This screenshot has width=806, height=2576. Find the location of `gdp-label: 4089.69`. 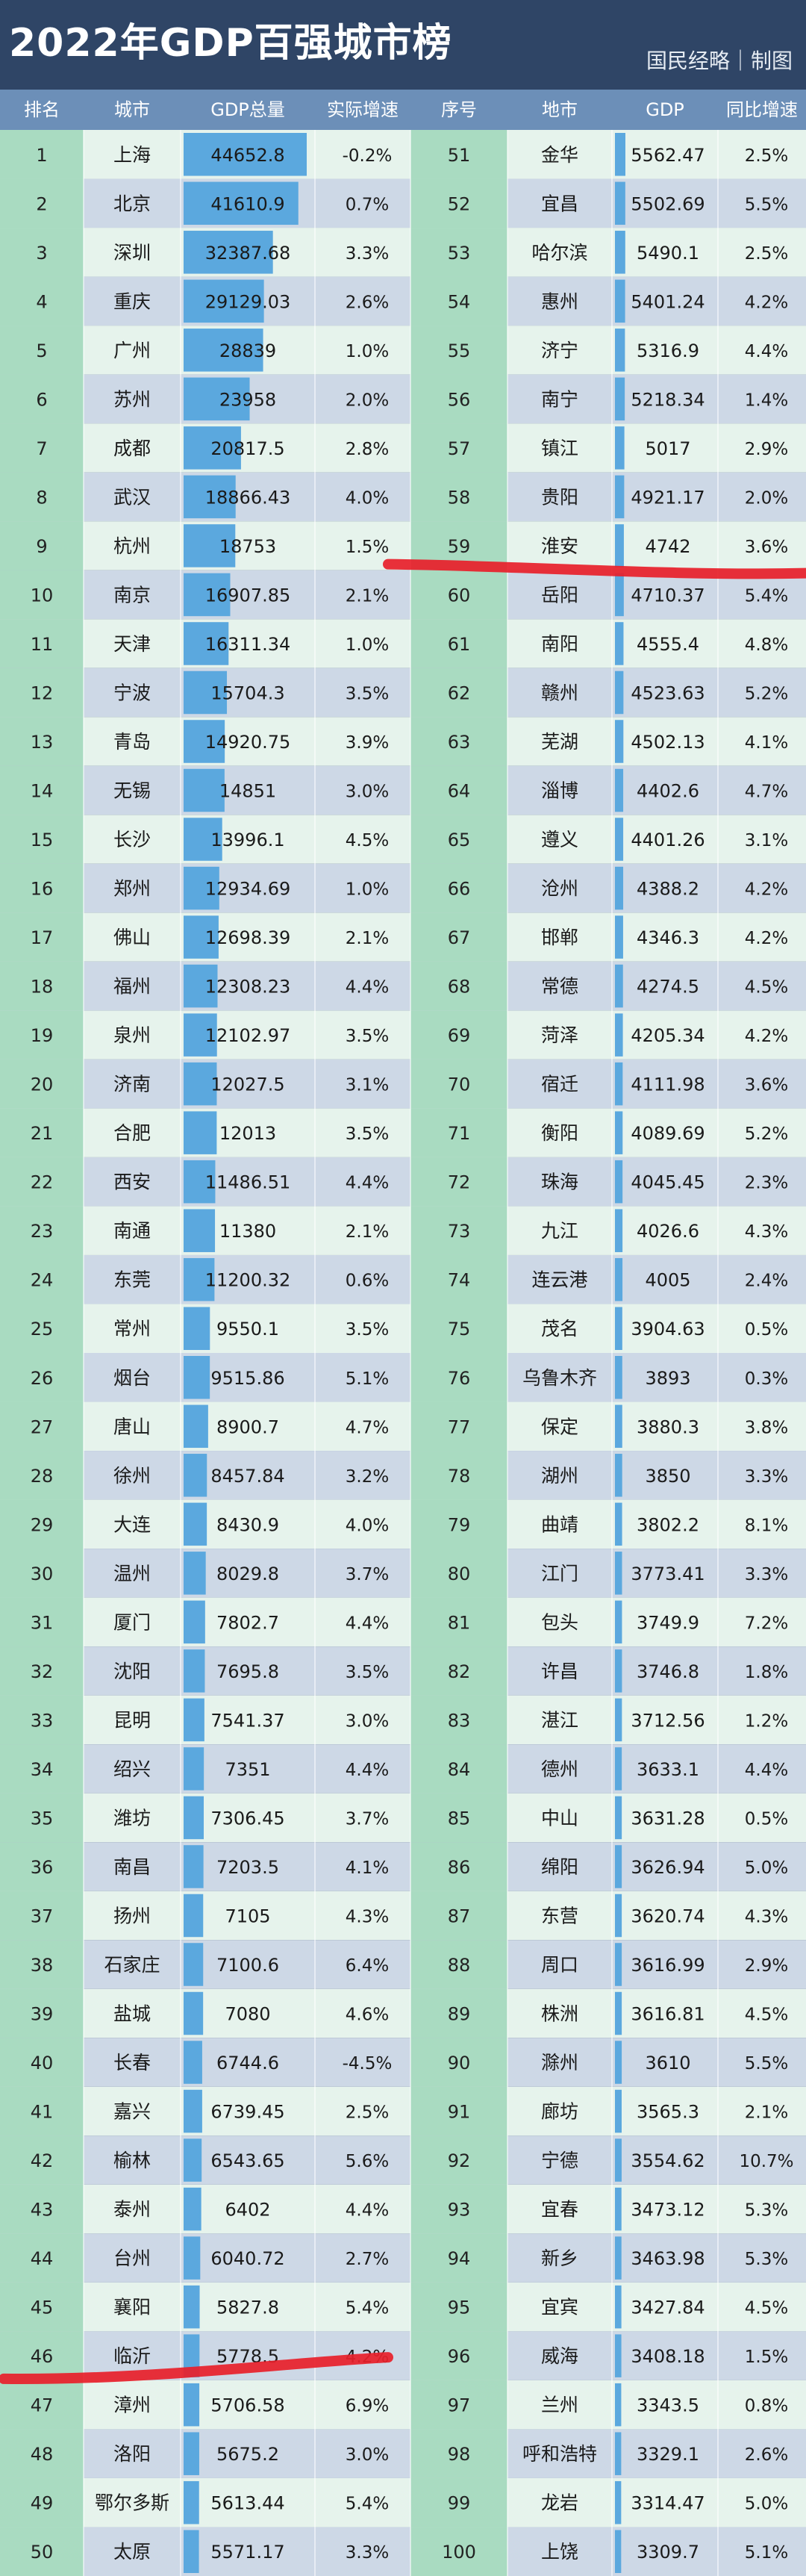

gdp-label: 4089.69 is located at coordinates (668, 1133).